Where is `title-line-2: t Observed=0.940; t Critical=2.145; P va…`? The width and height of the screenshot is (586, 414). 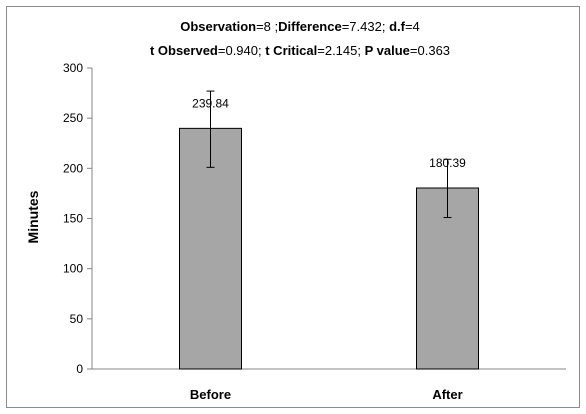
title-line-2: t Observed=0.940; t Critical=2.145; P va… is located at coordinates (300, 50).